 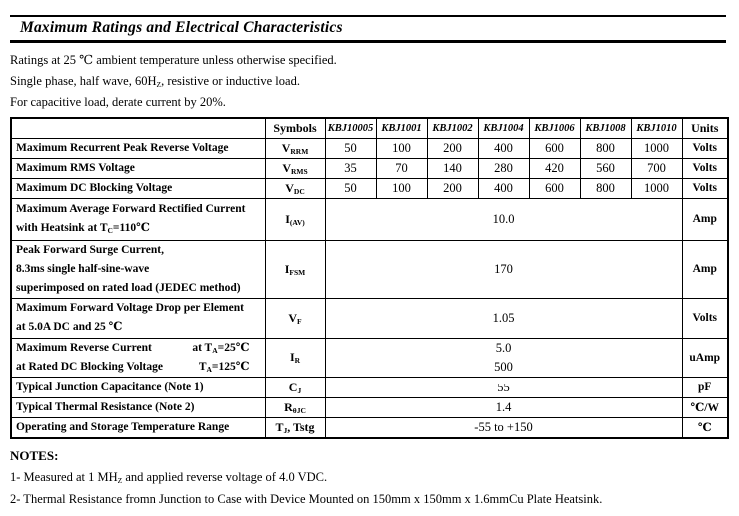 I want to click on param-cell: Operating and Storage Temperature Range, so click(x=138, y=427).